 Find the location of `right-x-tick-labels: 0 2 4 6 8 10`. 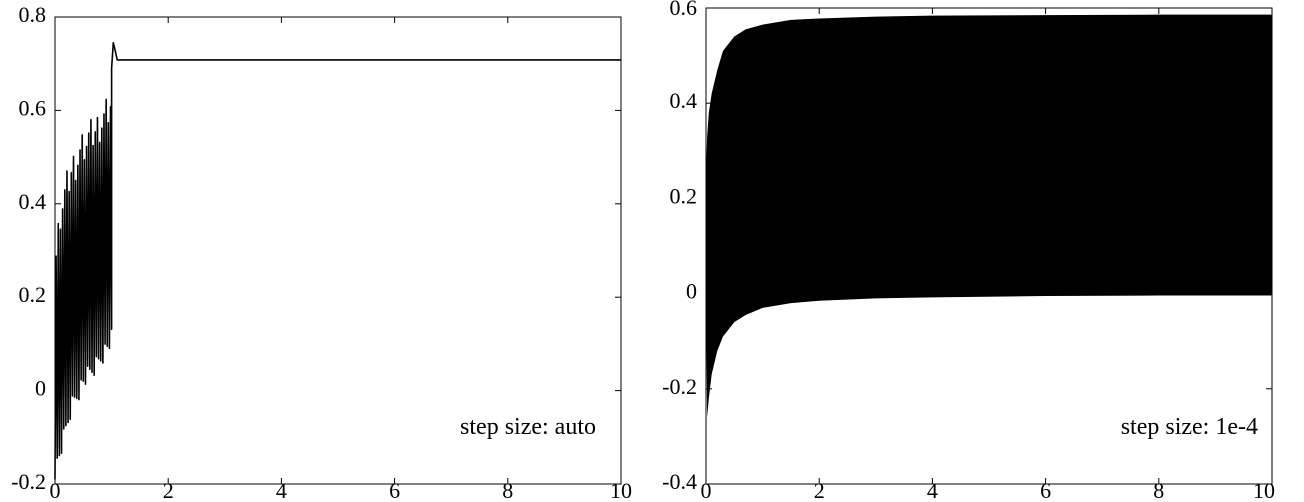

right-x-tick-labels: 0 2 4 6 8 10 is located at coordinates (988, 490).